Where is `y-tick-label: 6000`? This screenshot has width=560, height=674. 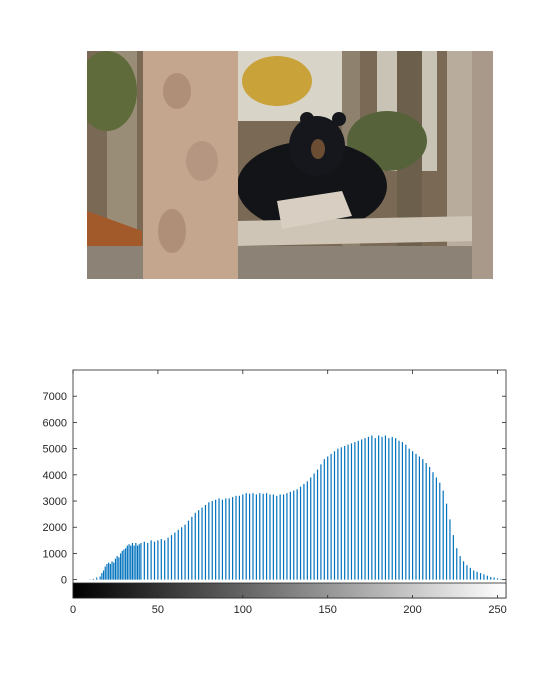
y-tick-label: 6000 is located at coordinates (55, 423).